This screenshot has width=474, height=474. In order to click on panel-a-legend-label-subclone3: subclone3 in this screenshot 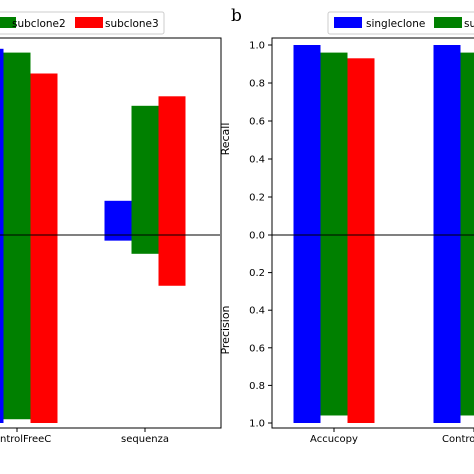, I will do `click(132, 24)`.